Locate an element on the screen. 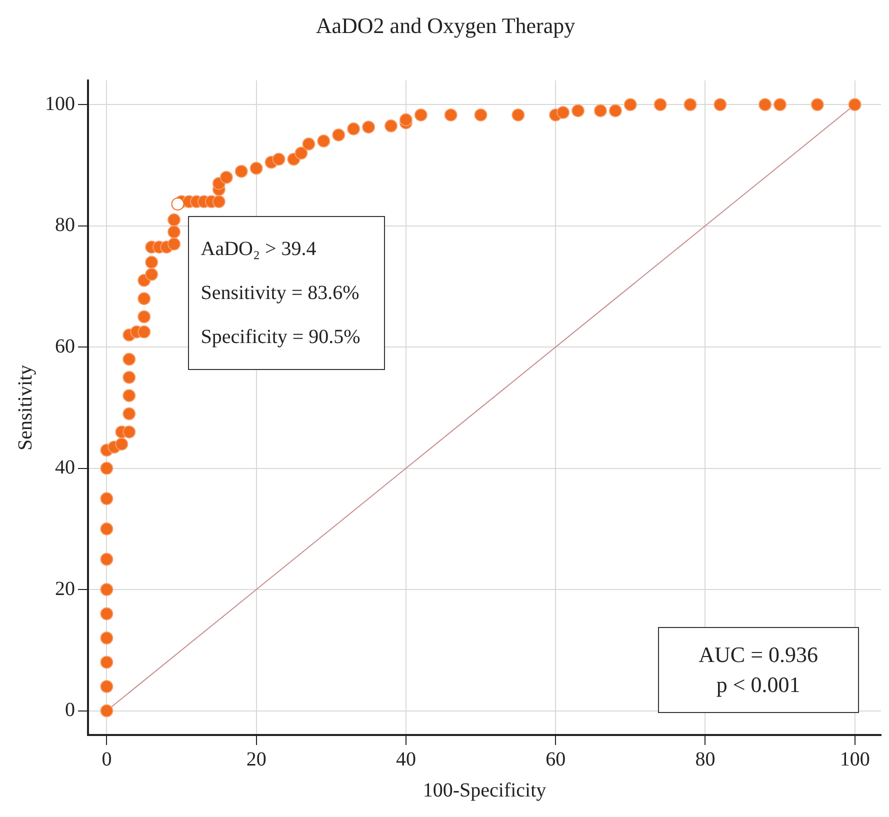 The height and width of the screenshot is (817, 889). x-tick-label: 60 is located at coordinates (556, 759).